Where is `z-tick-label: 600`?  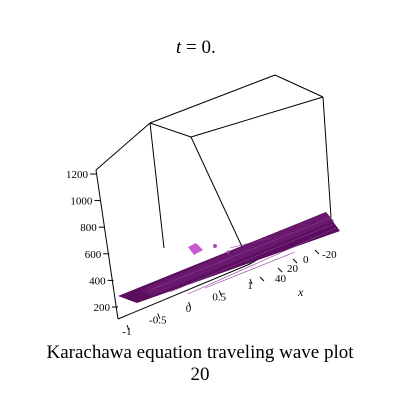 z-tick-label: 600 is located at coordinates (93, 255).